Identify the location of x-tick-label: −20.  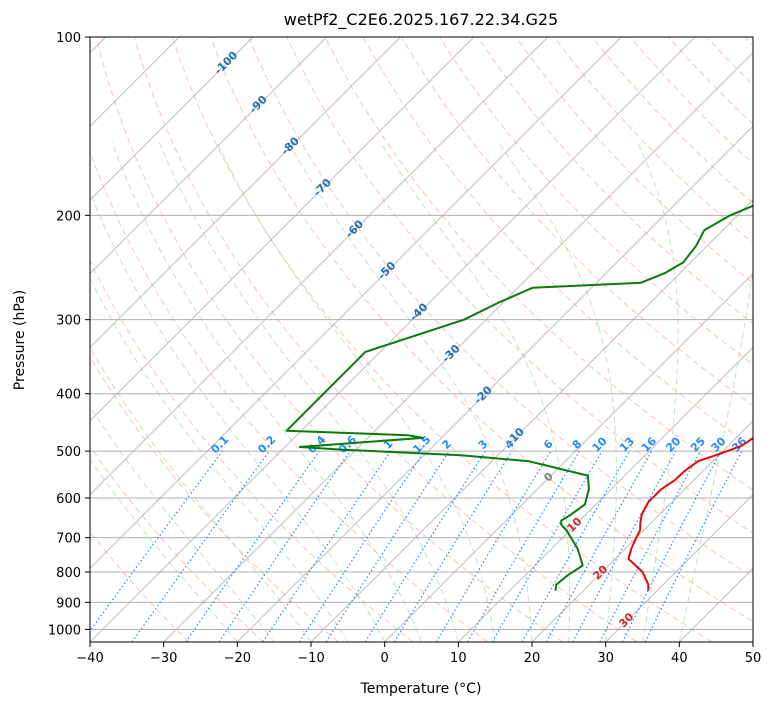
(237, 658).